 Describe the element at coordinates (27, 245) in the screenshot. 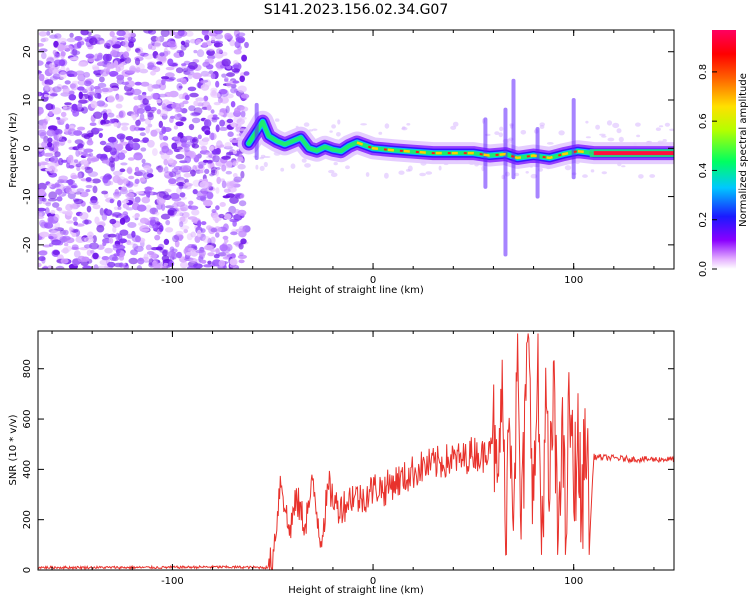

I see `spectrogram-y-tick-label: -20` at that location.